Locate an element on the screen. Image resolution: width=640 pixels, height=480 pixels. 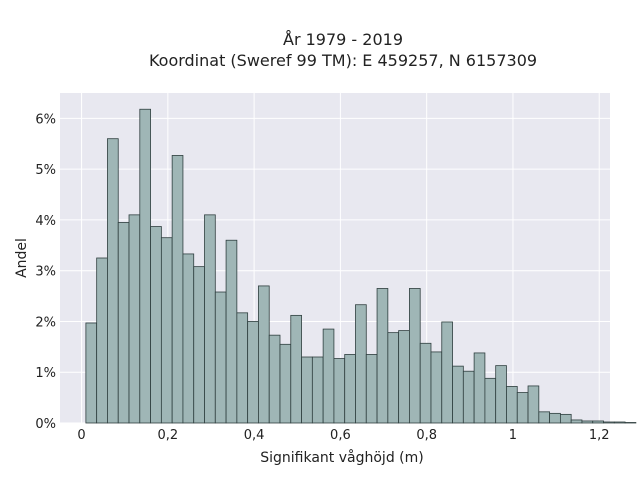
x-axis-ticks: 0 0,2 0,4 0,6 0,8 1 1,2 is located at coordinates (343, 435).